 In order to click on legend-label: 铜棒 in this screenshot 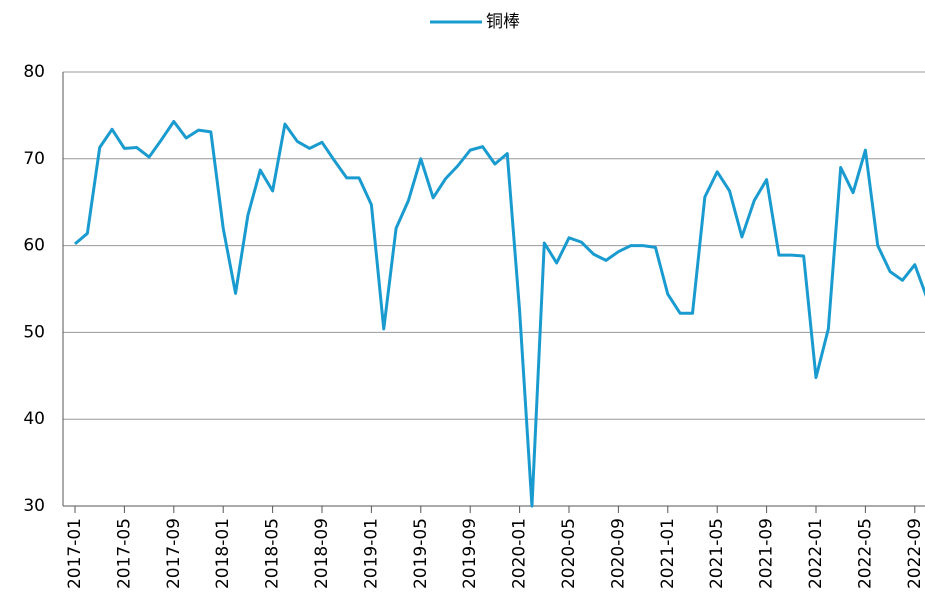, I will do `click(503, 22)`.